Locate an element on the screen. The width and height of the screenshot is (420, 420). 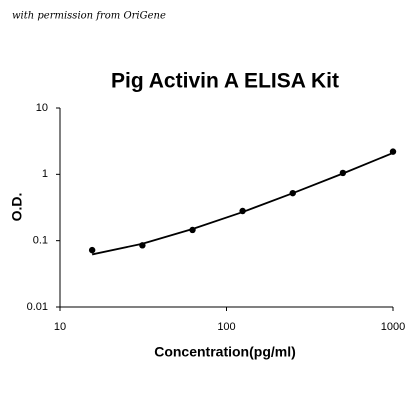
y-tick-label: 0.1 is located at coordinates (40, 241).